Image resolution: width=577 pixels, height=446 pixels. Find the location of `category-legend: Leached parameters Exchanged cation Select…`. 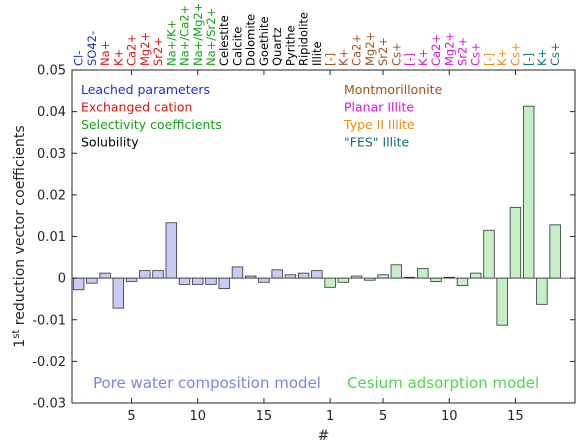

category-legend: Leached parameters Exchanged cation Select… is located at coordinates (262, 116).